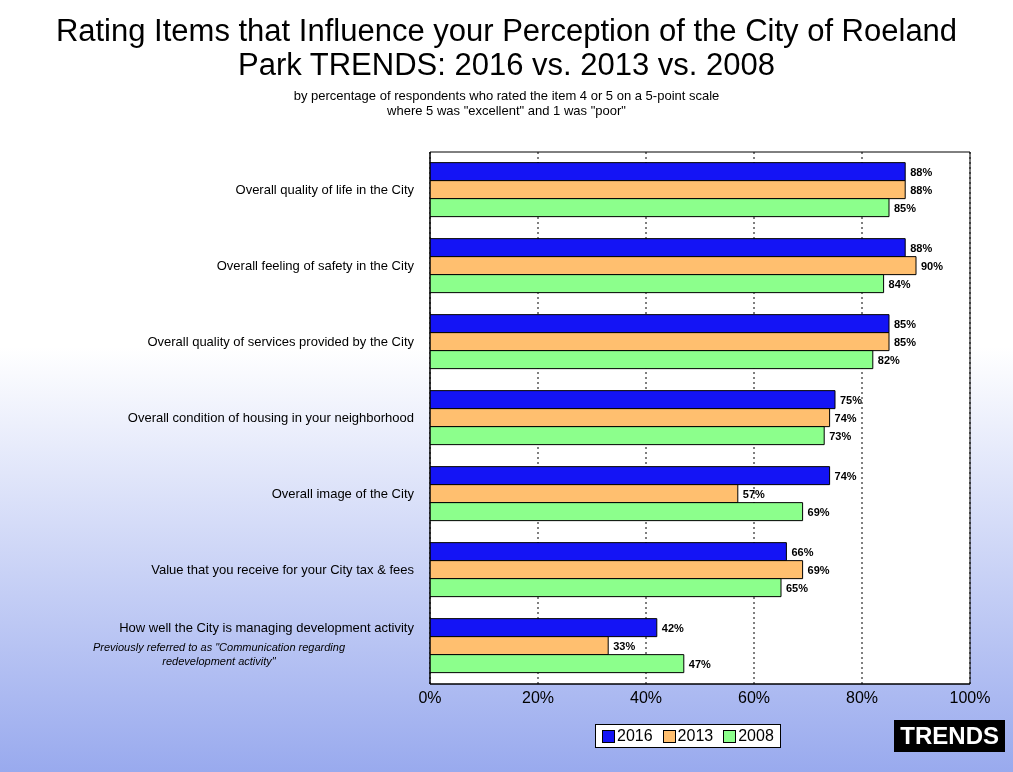  I want to click on data-label: 66%, so click(802, 551).